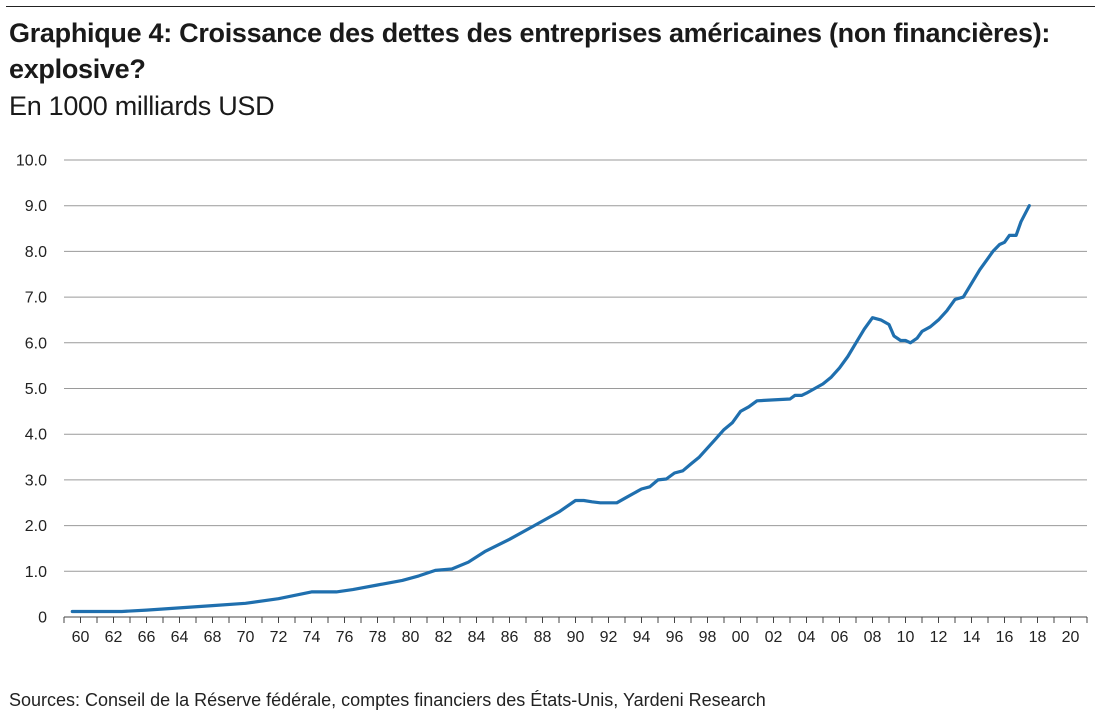 The width and height of the screenshot is (1101, 724). Describe the element at coordinates (543, 637) in the screenshot. I see `x-tick-label: 88` at that location.